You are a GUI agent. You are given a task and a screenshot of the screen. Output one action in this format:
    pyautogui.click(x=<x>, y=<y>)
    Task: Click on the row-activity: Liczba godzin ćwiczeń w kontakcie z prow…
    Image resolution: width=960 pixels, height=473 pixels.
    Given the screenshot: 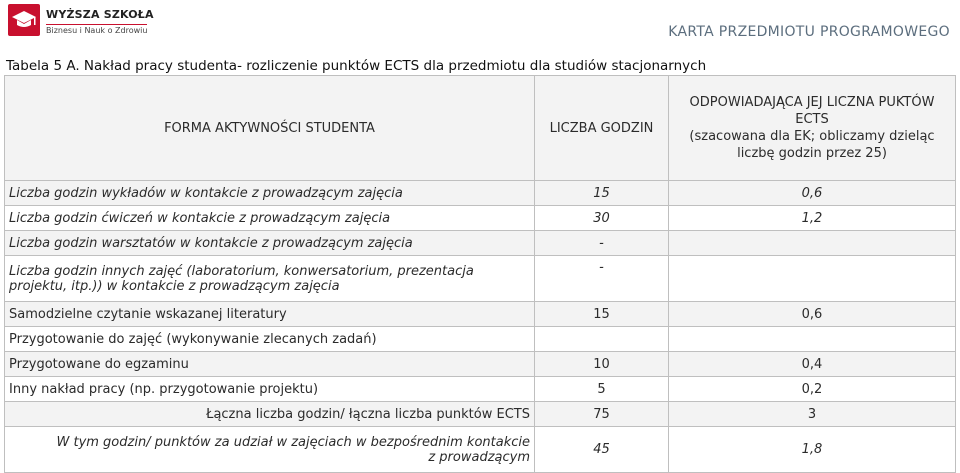 What is the action you would take?
    pyautogui.click(x=269, y=218)
    